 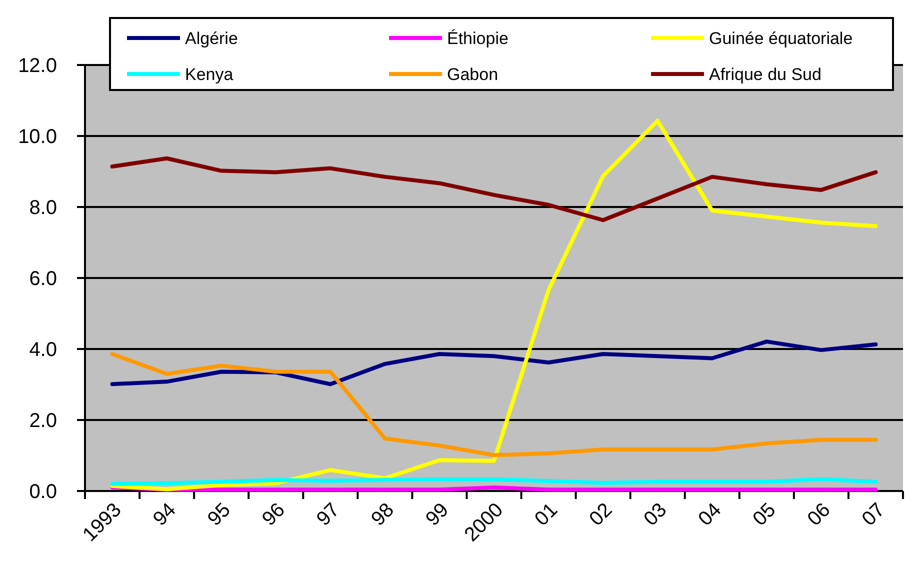 I want to click on x-tick-label: 01, so click(x=546, y=514).